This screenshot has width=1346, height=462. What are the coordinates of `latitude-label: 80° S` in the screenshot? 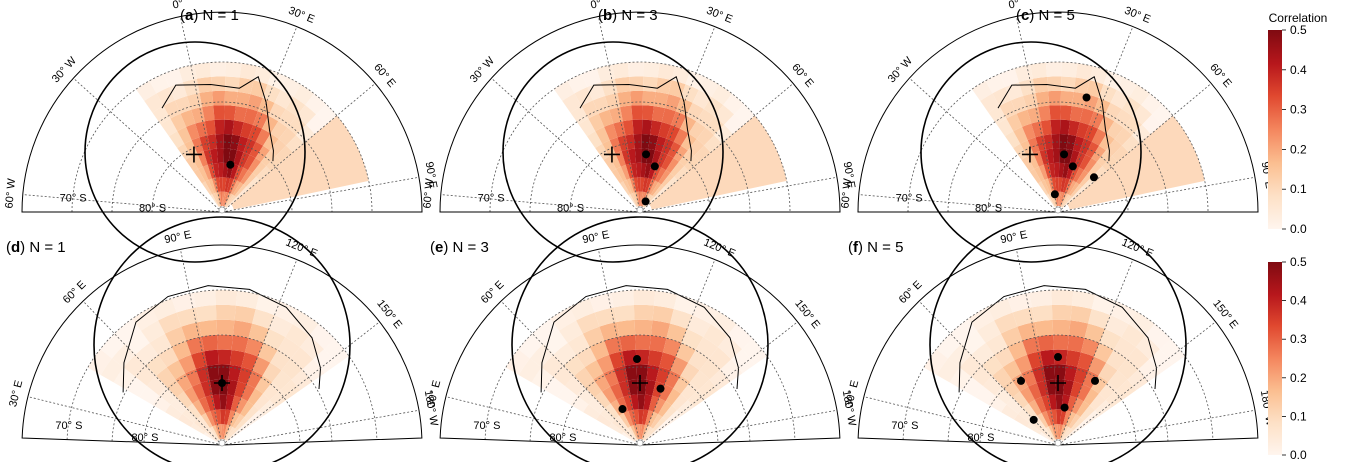 It's located at (988, 208).